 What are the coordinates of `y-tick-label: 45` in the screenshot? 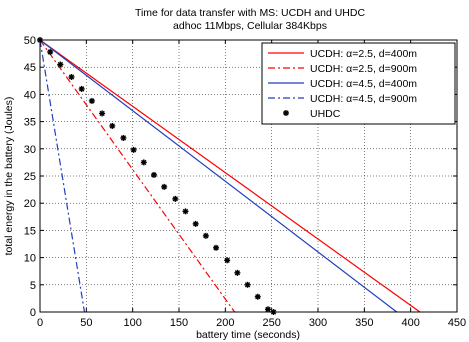 It's located at (30, 68).